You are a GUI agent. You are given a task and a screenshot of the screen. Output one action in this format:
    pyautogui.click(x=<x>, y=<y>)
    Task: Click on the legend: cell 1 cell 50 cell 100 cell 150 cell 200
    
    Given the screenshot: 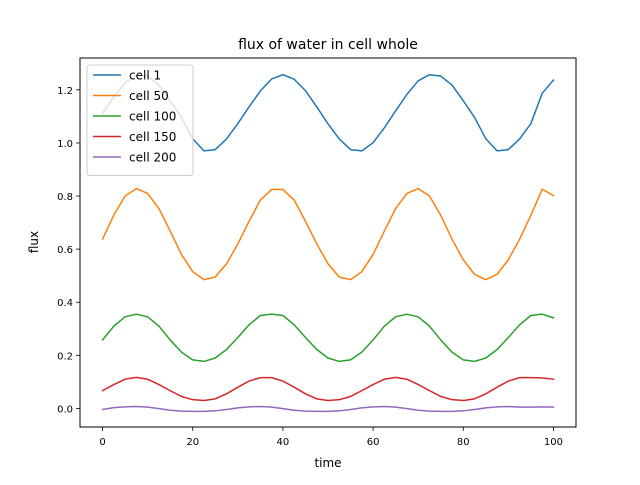 What is the action you would take?
    pyautogui.click(x=140, y=120)
    